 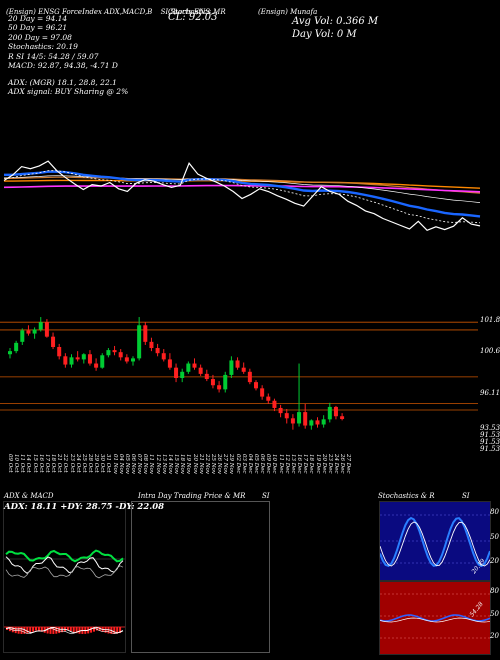 I want to click on date-tick: 03 Dec, so click(x=243, y=464).